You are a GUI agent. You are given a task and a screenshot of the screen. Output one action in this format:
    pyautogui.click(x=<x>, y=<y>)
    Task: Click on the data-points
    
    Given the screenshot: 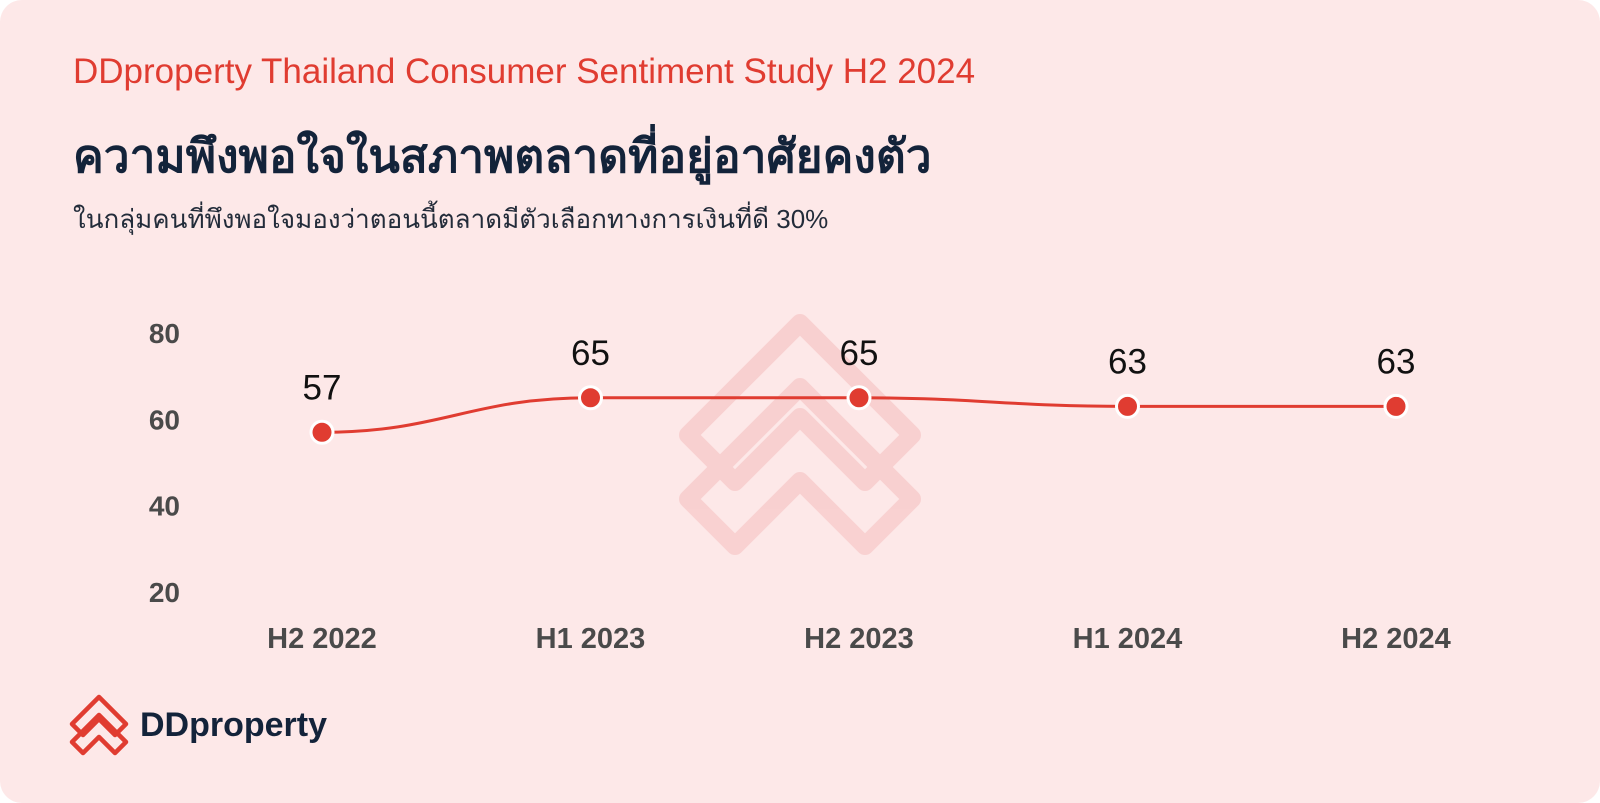 What is the action you would take?
    pyautogui.click(x=859, y=415)
    